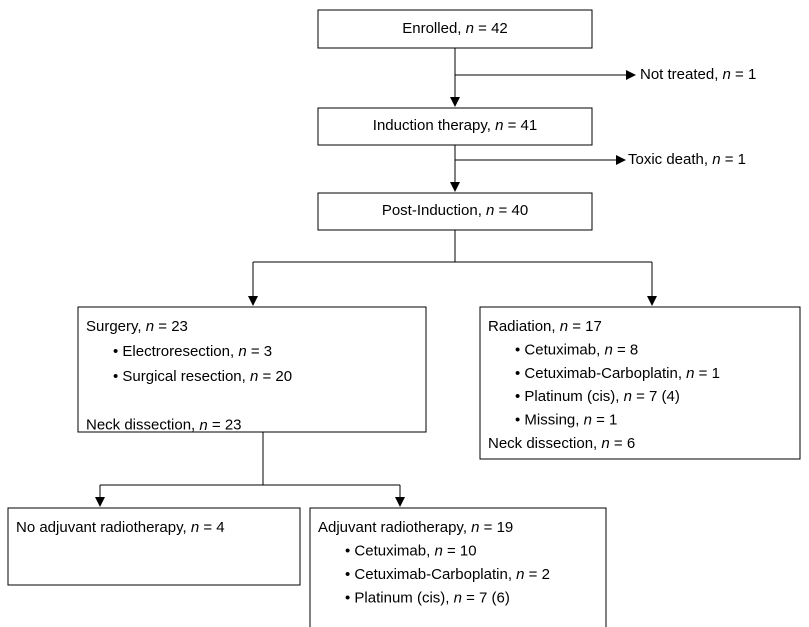 Image resolution: width=809 pixels, height=627 pixels. What do you see at coordinates (202, 376) in the screenshot?
I see `node-item: • Surgical resection, n = 20` at bounding box center [202, 376].